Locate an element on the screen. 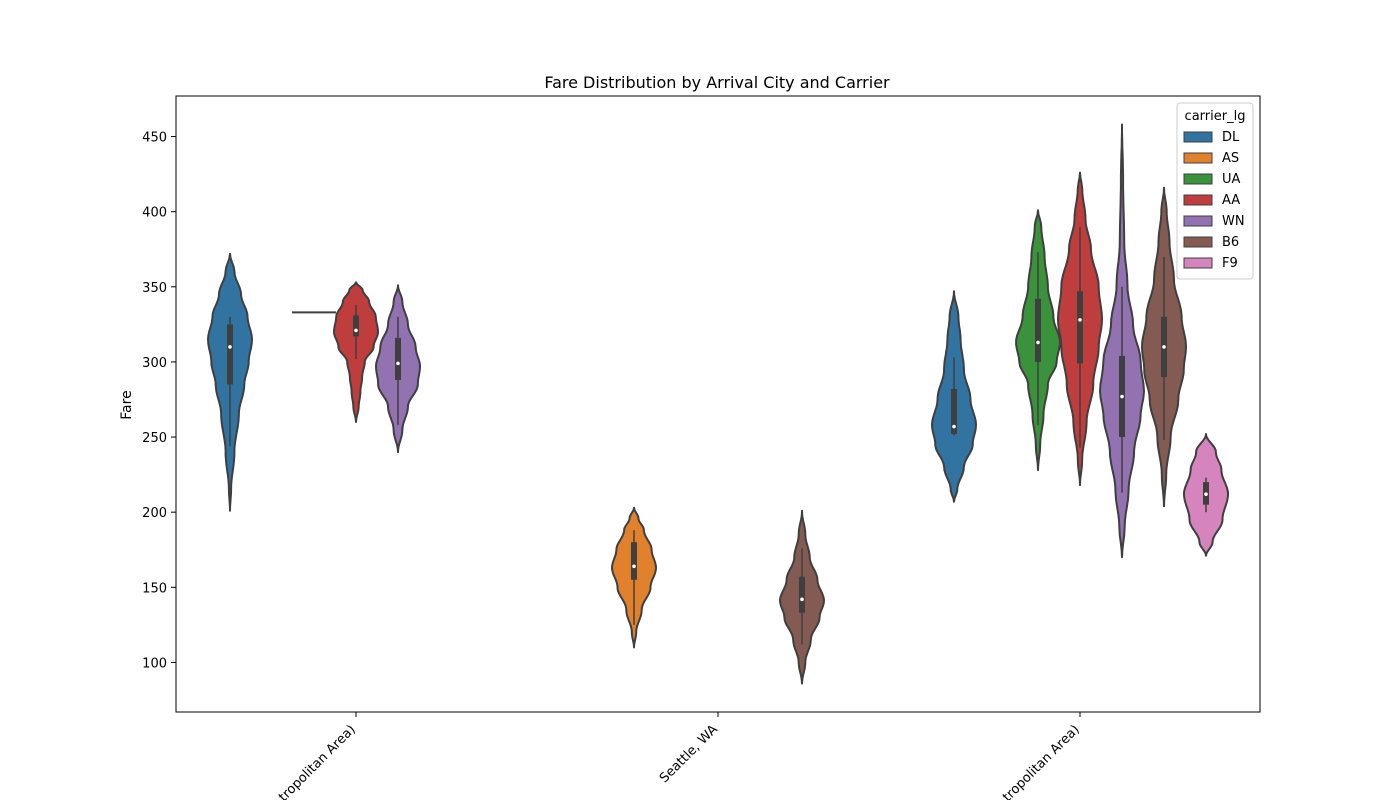 This screenshot has width=1400, height=800. y-tick-label: 400 is located at coordinates (154, 213).